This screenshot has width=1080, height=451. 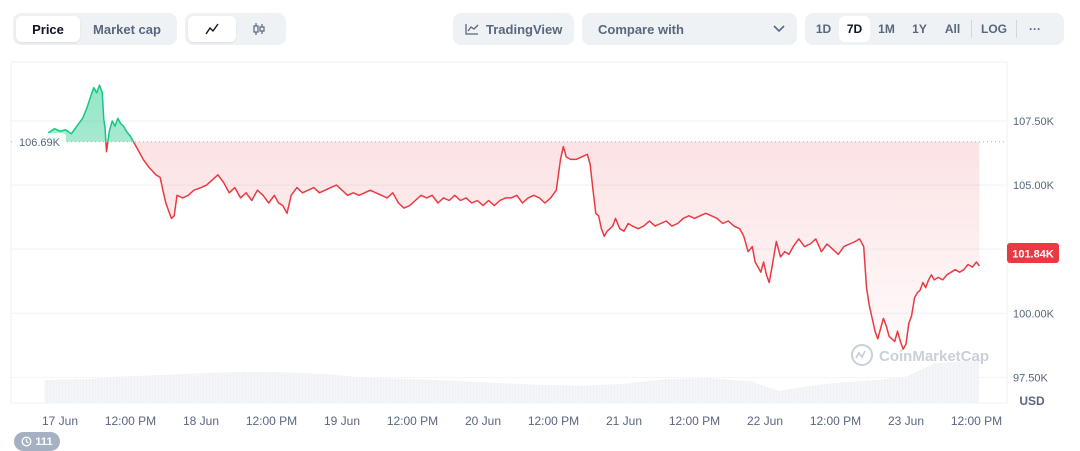 I want to click on tab-price: Price, so click(x=48, y=29).